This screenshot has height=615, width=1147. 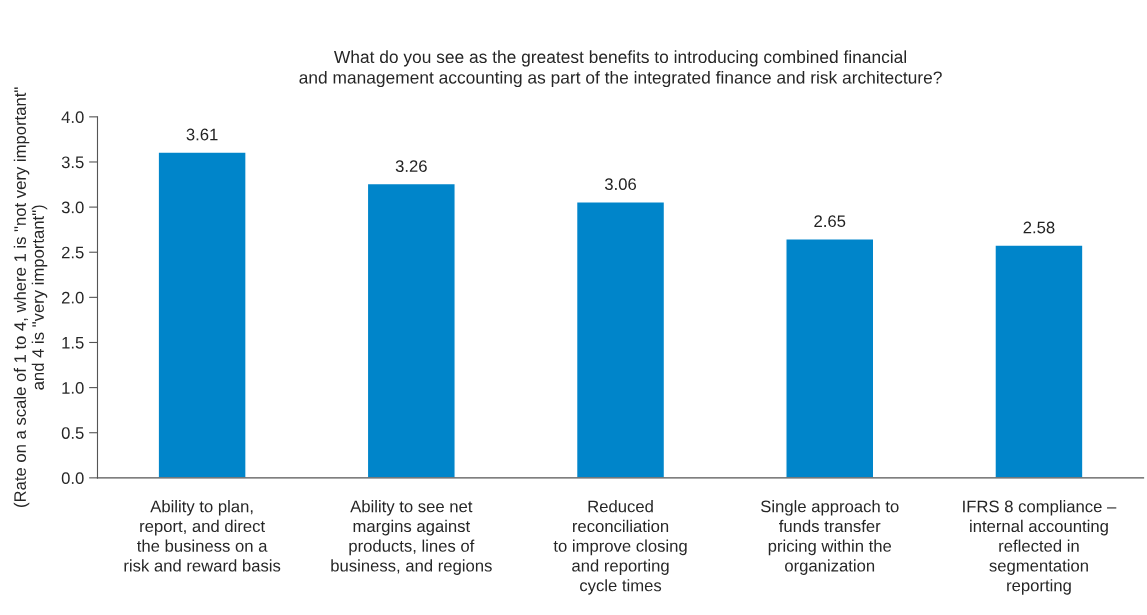 I want to click on x-tick-label: Ability to see net margins against products, lines of business, and regions, so click(x=411, y=537).